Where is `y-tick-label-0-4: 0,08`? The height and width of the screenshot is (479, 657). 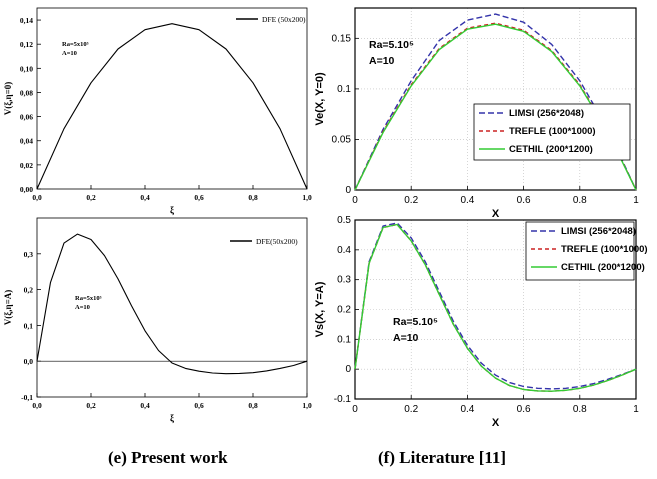
y-tick-label-0-4: 0,08 is located at coordinates (26, 92).